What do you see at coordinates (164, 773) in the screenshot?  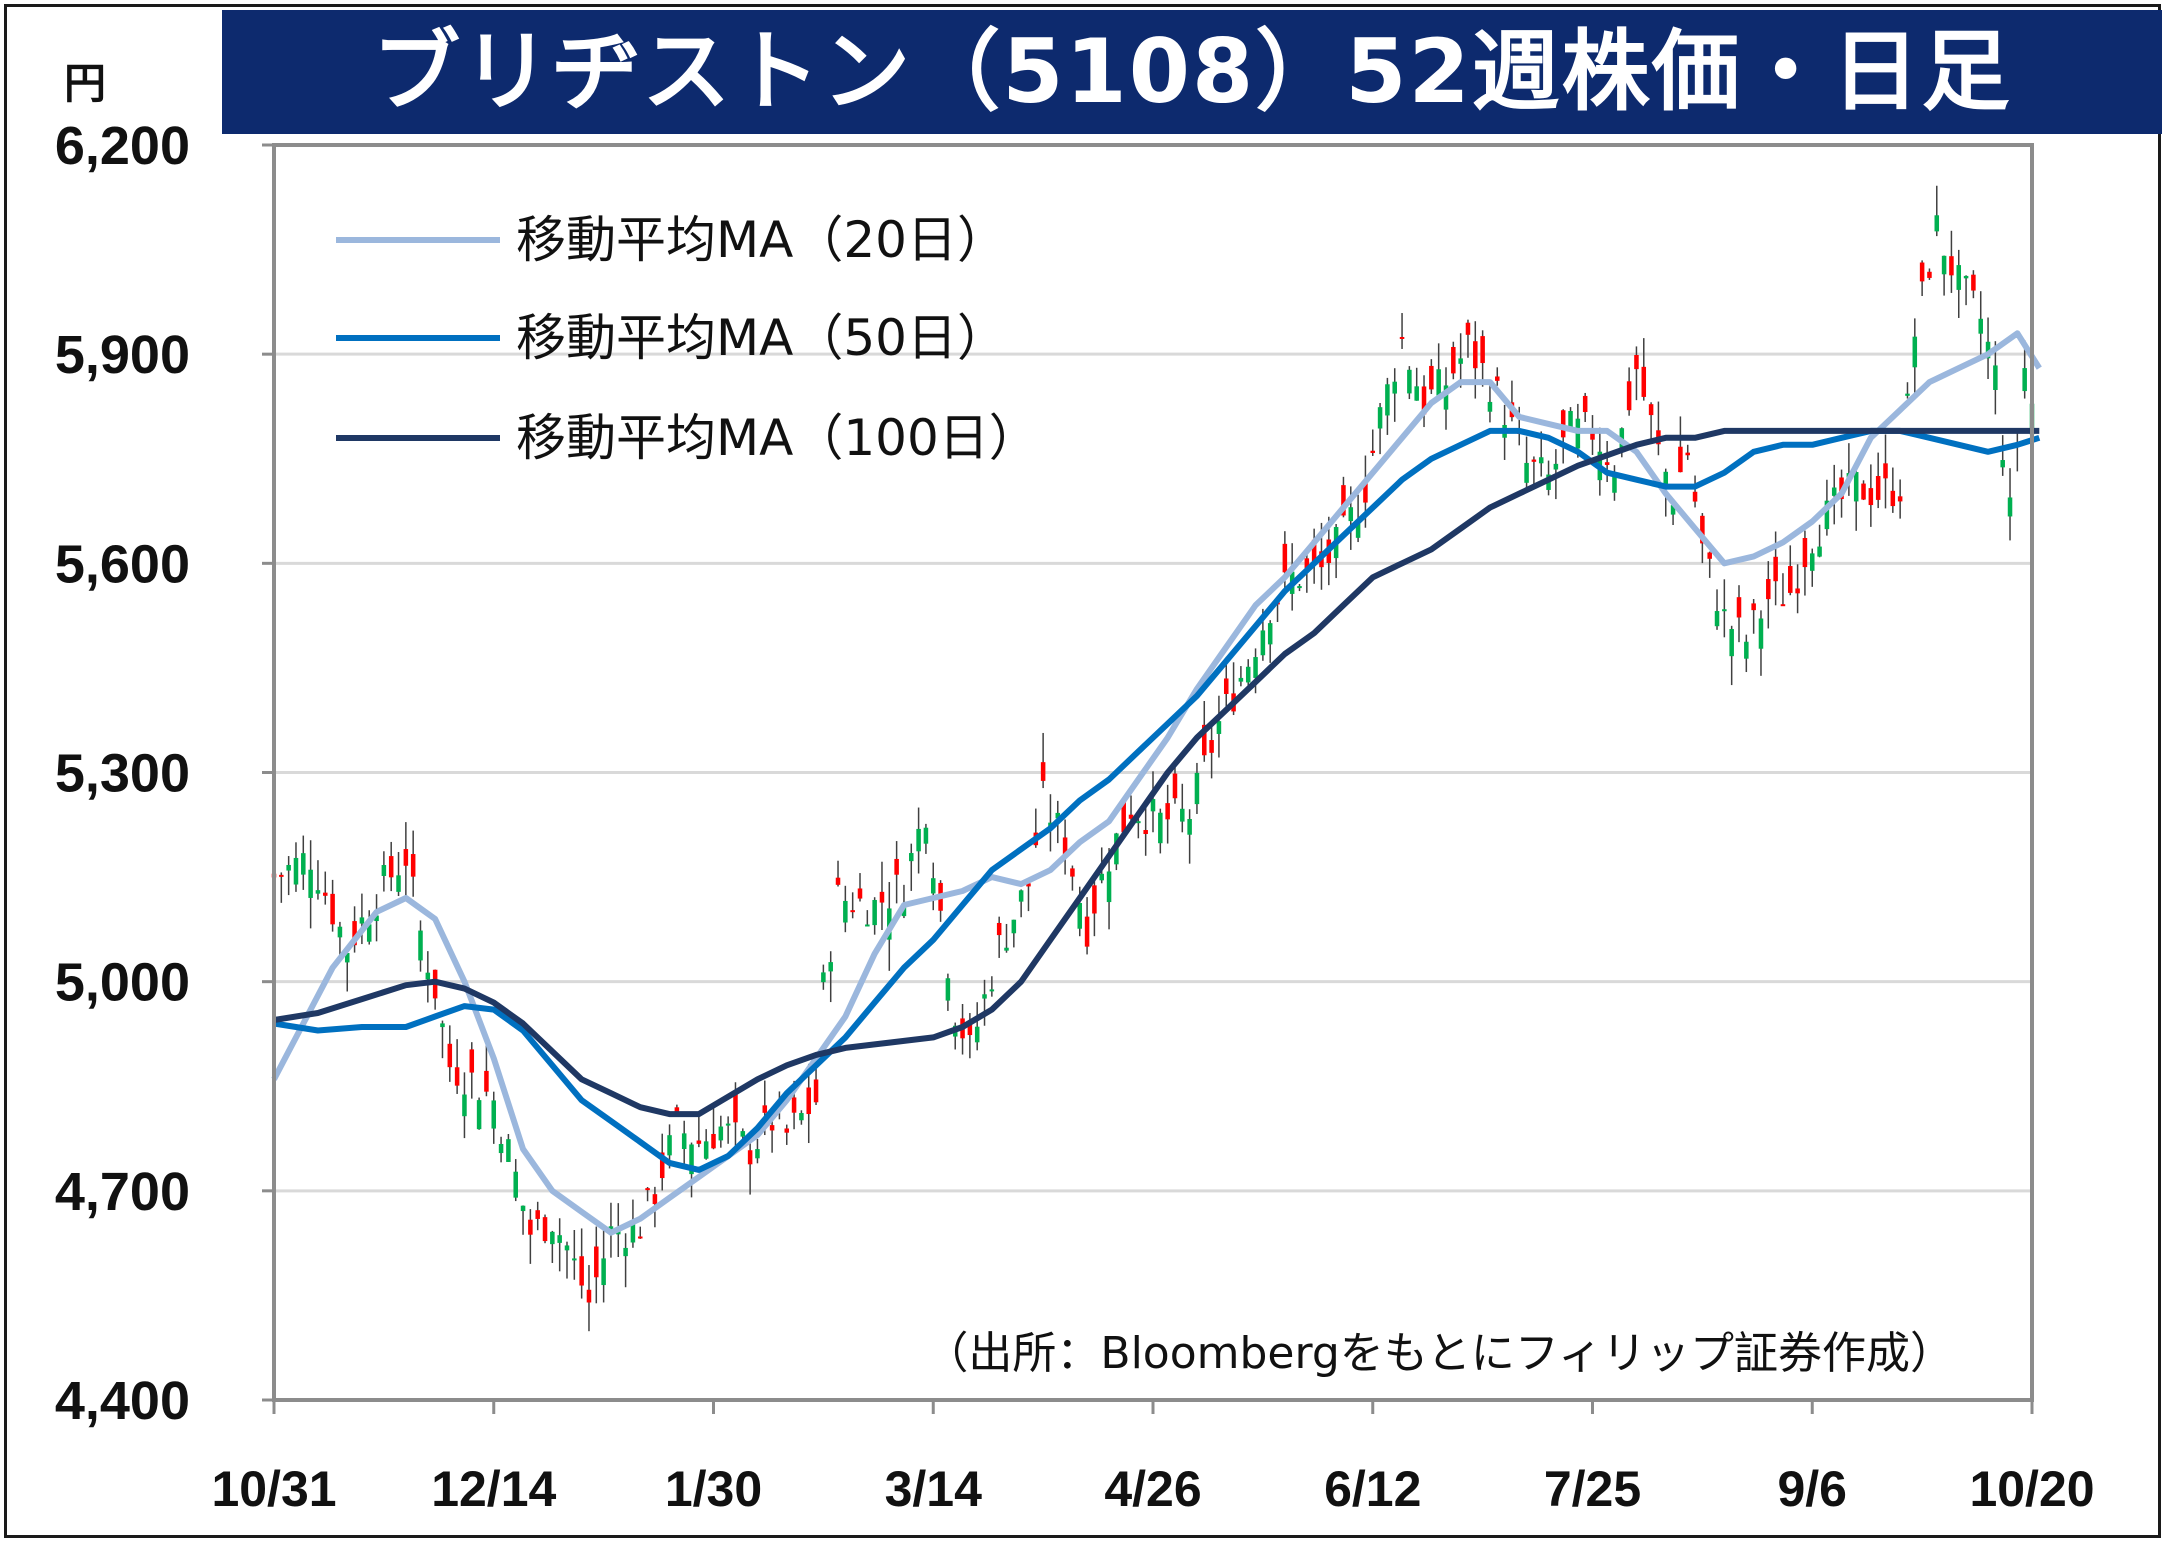 I see `y-axis-ticks: 4,400 4,700 5,000 5,300 5,600 5,900 6,200` at bounding box center [164, 773].